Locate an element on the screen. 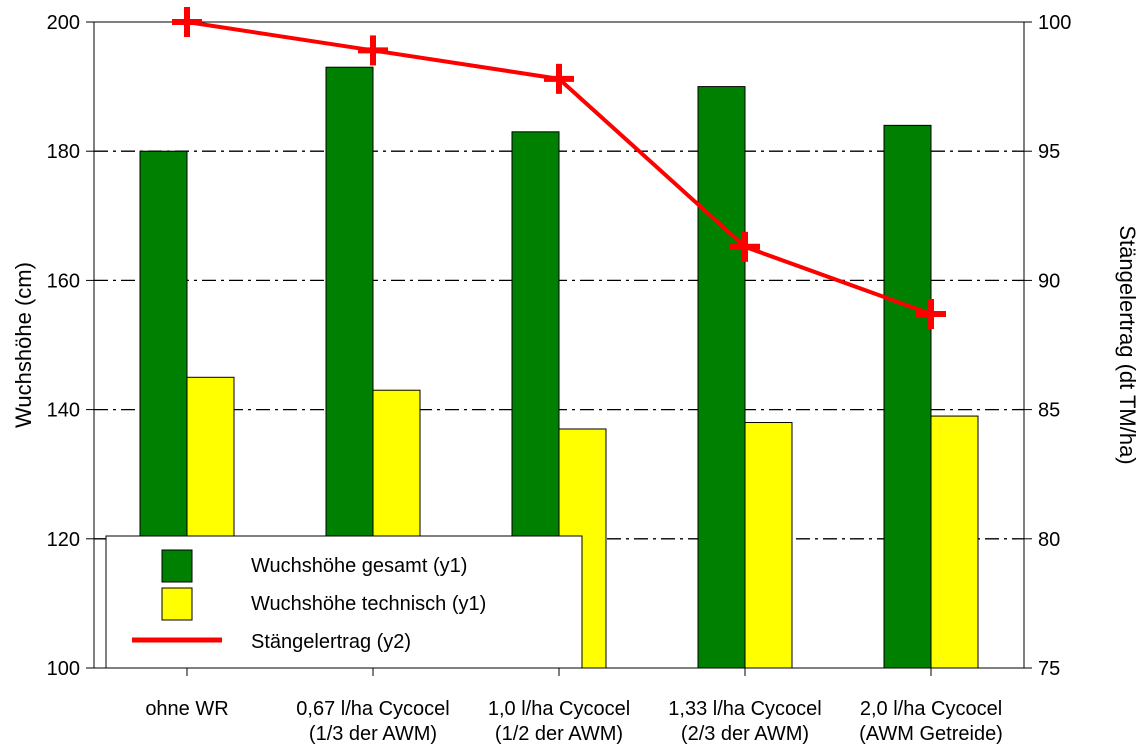 The width and height of the screenshot is (1142, 749). y1-axis: 100 120 140 160 180 200 is located at coordinates (70, 346).